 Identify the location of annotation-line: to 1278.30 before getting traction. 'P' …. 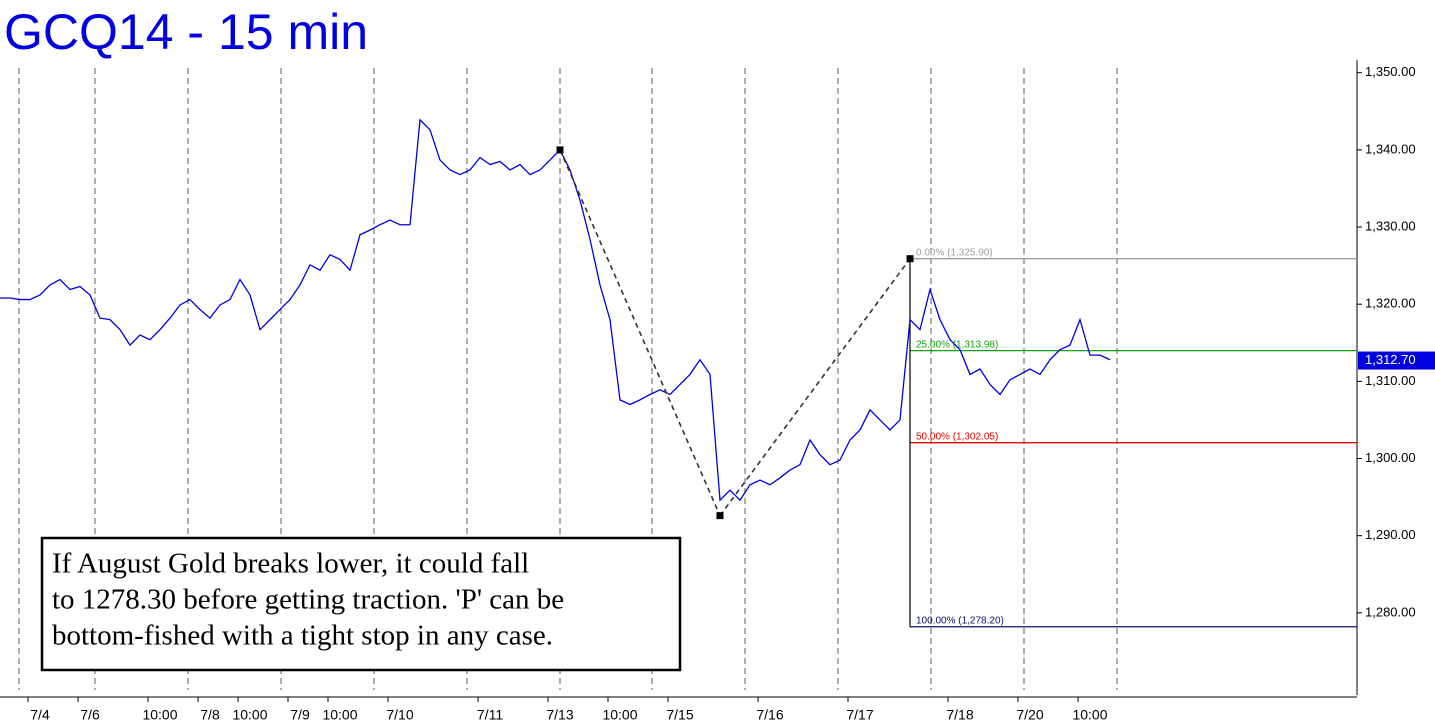
(308, 600).